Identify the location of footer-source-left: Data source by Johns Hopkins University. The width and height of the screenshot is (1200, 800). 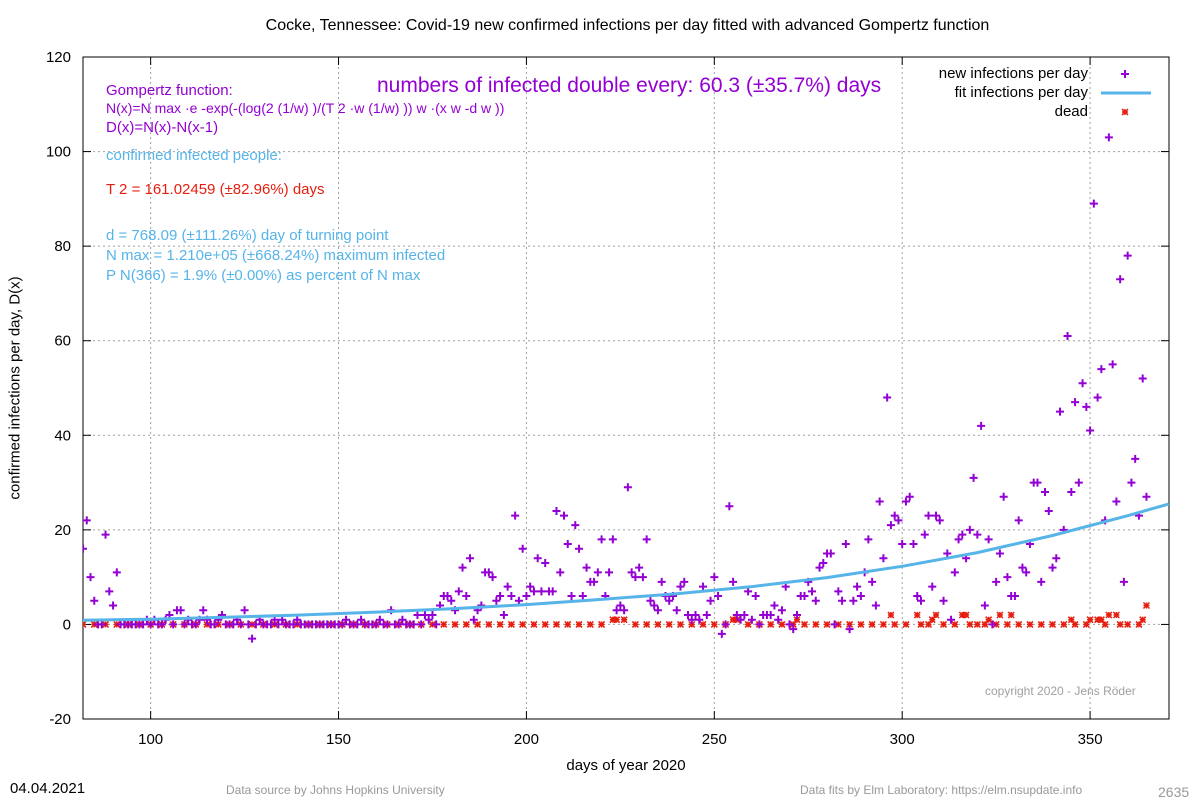
(335, 790).